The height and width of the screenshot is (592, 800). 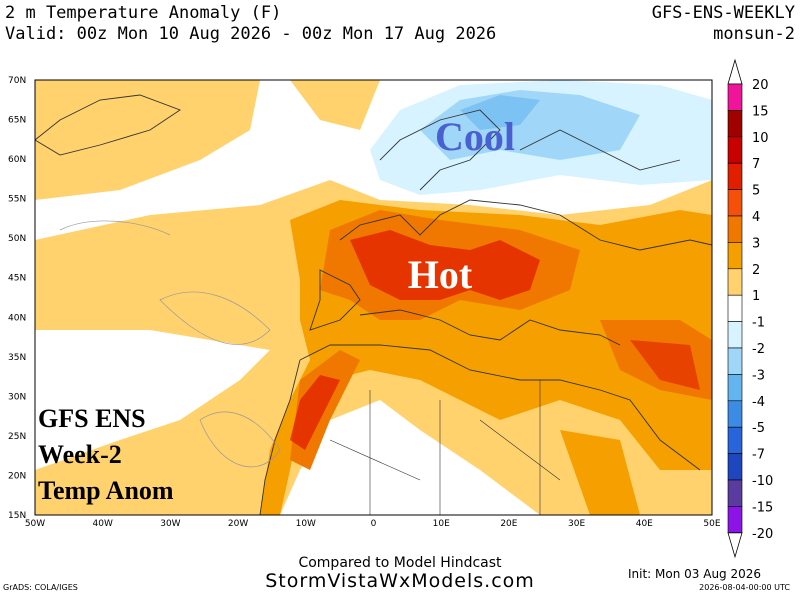 I want to click on grads-credit: GrADS: COLA/IGES, so click(x=40, y=587).